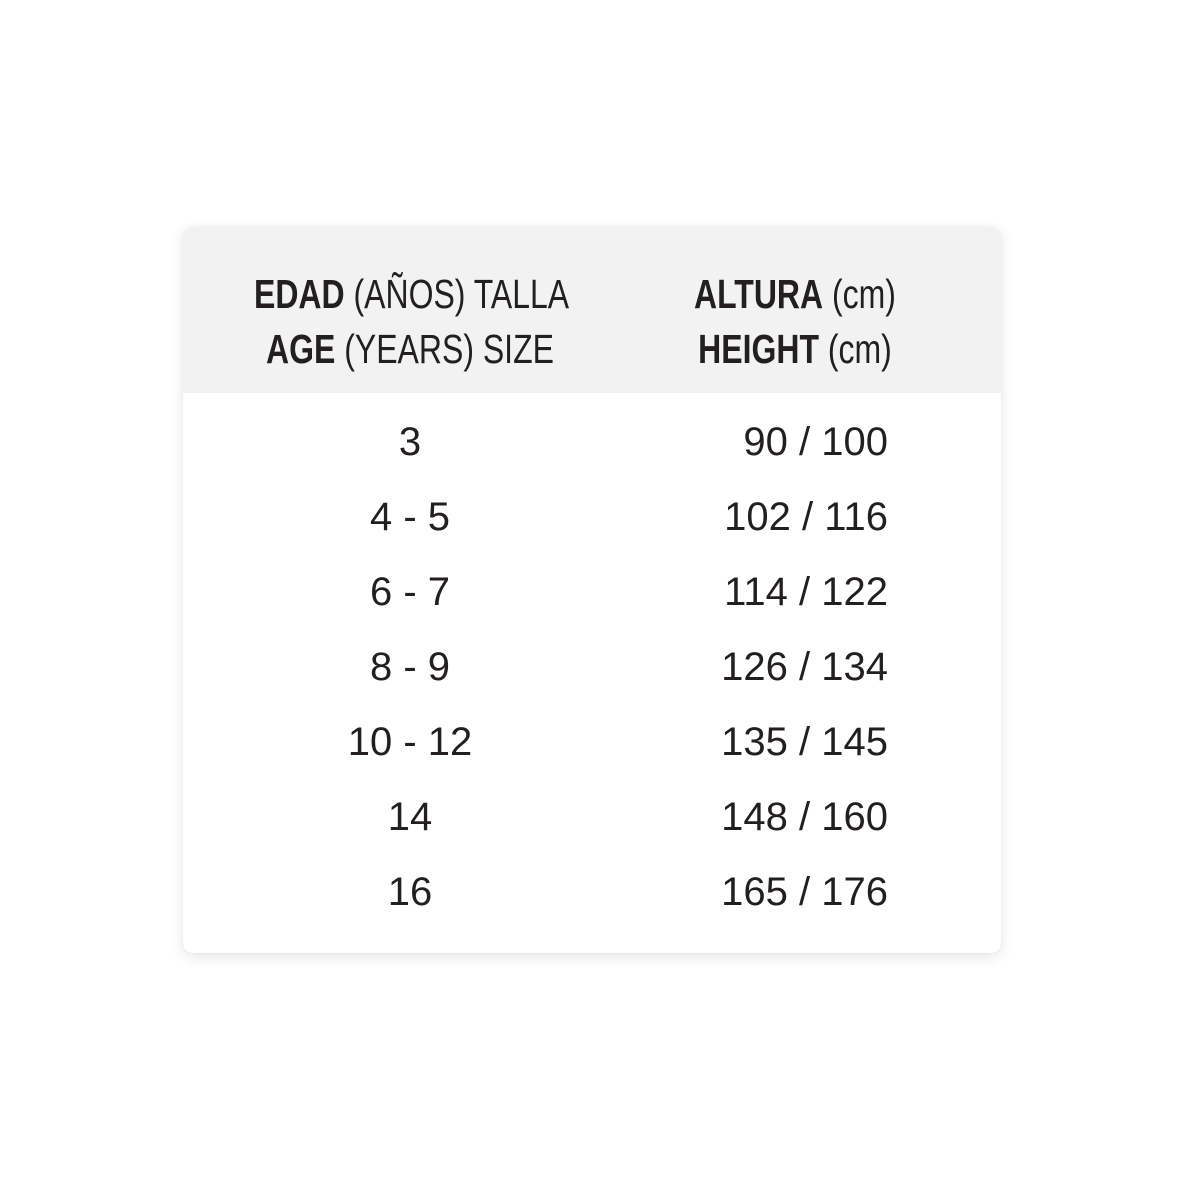  What do you see at coordinates (758, 349) in the screenshot?
I see `header-height-label: HEIGHT` at bounding box center [758, 349].